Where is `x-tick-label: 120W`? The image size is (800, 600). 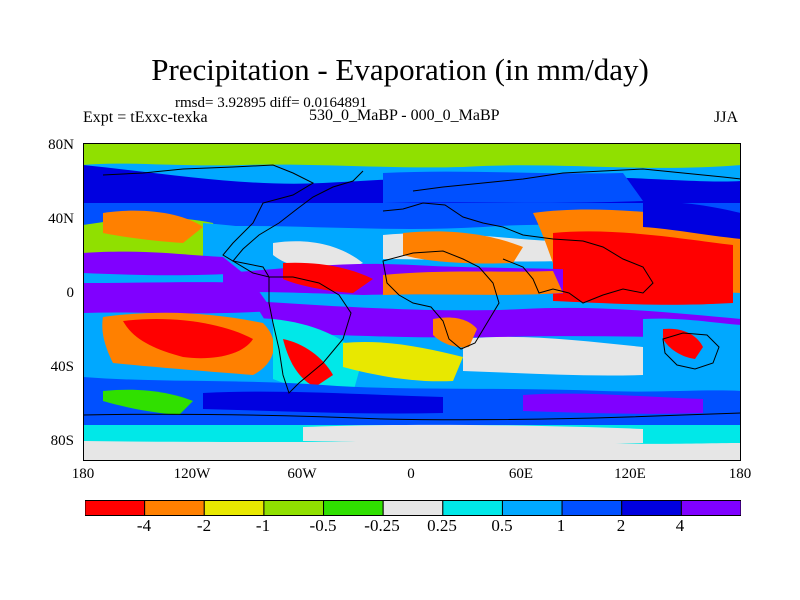
x-tick-label: 120W is located at coordinates (192, 474).